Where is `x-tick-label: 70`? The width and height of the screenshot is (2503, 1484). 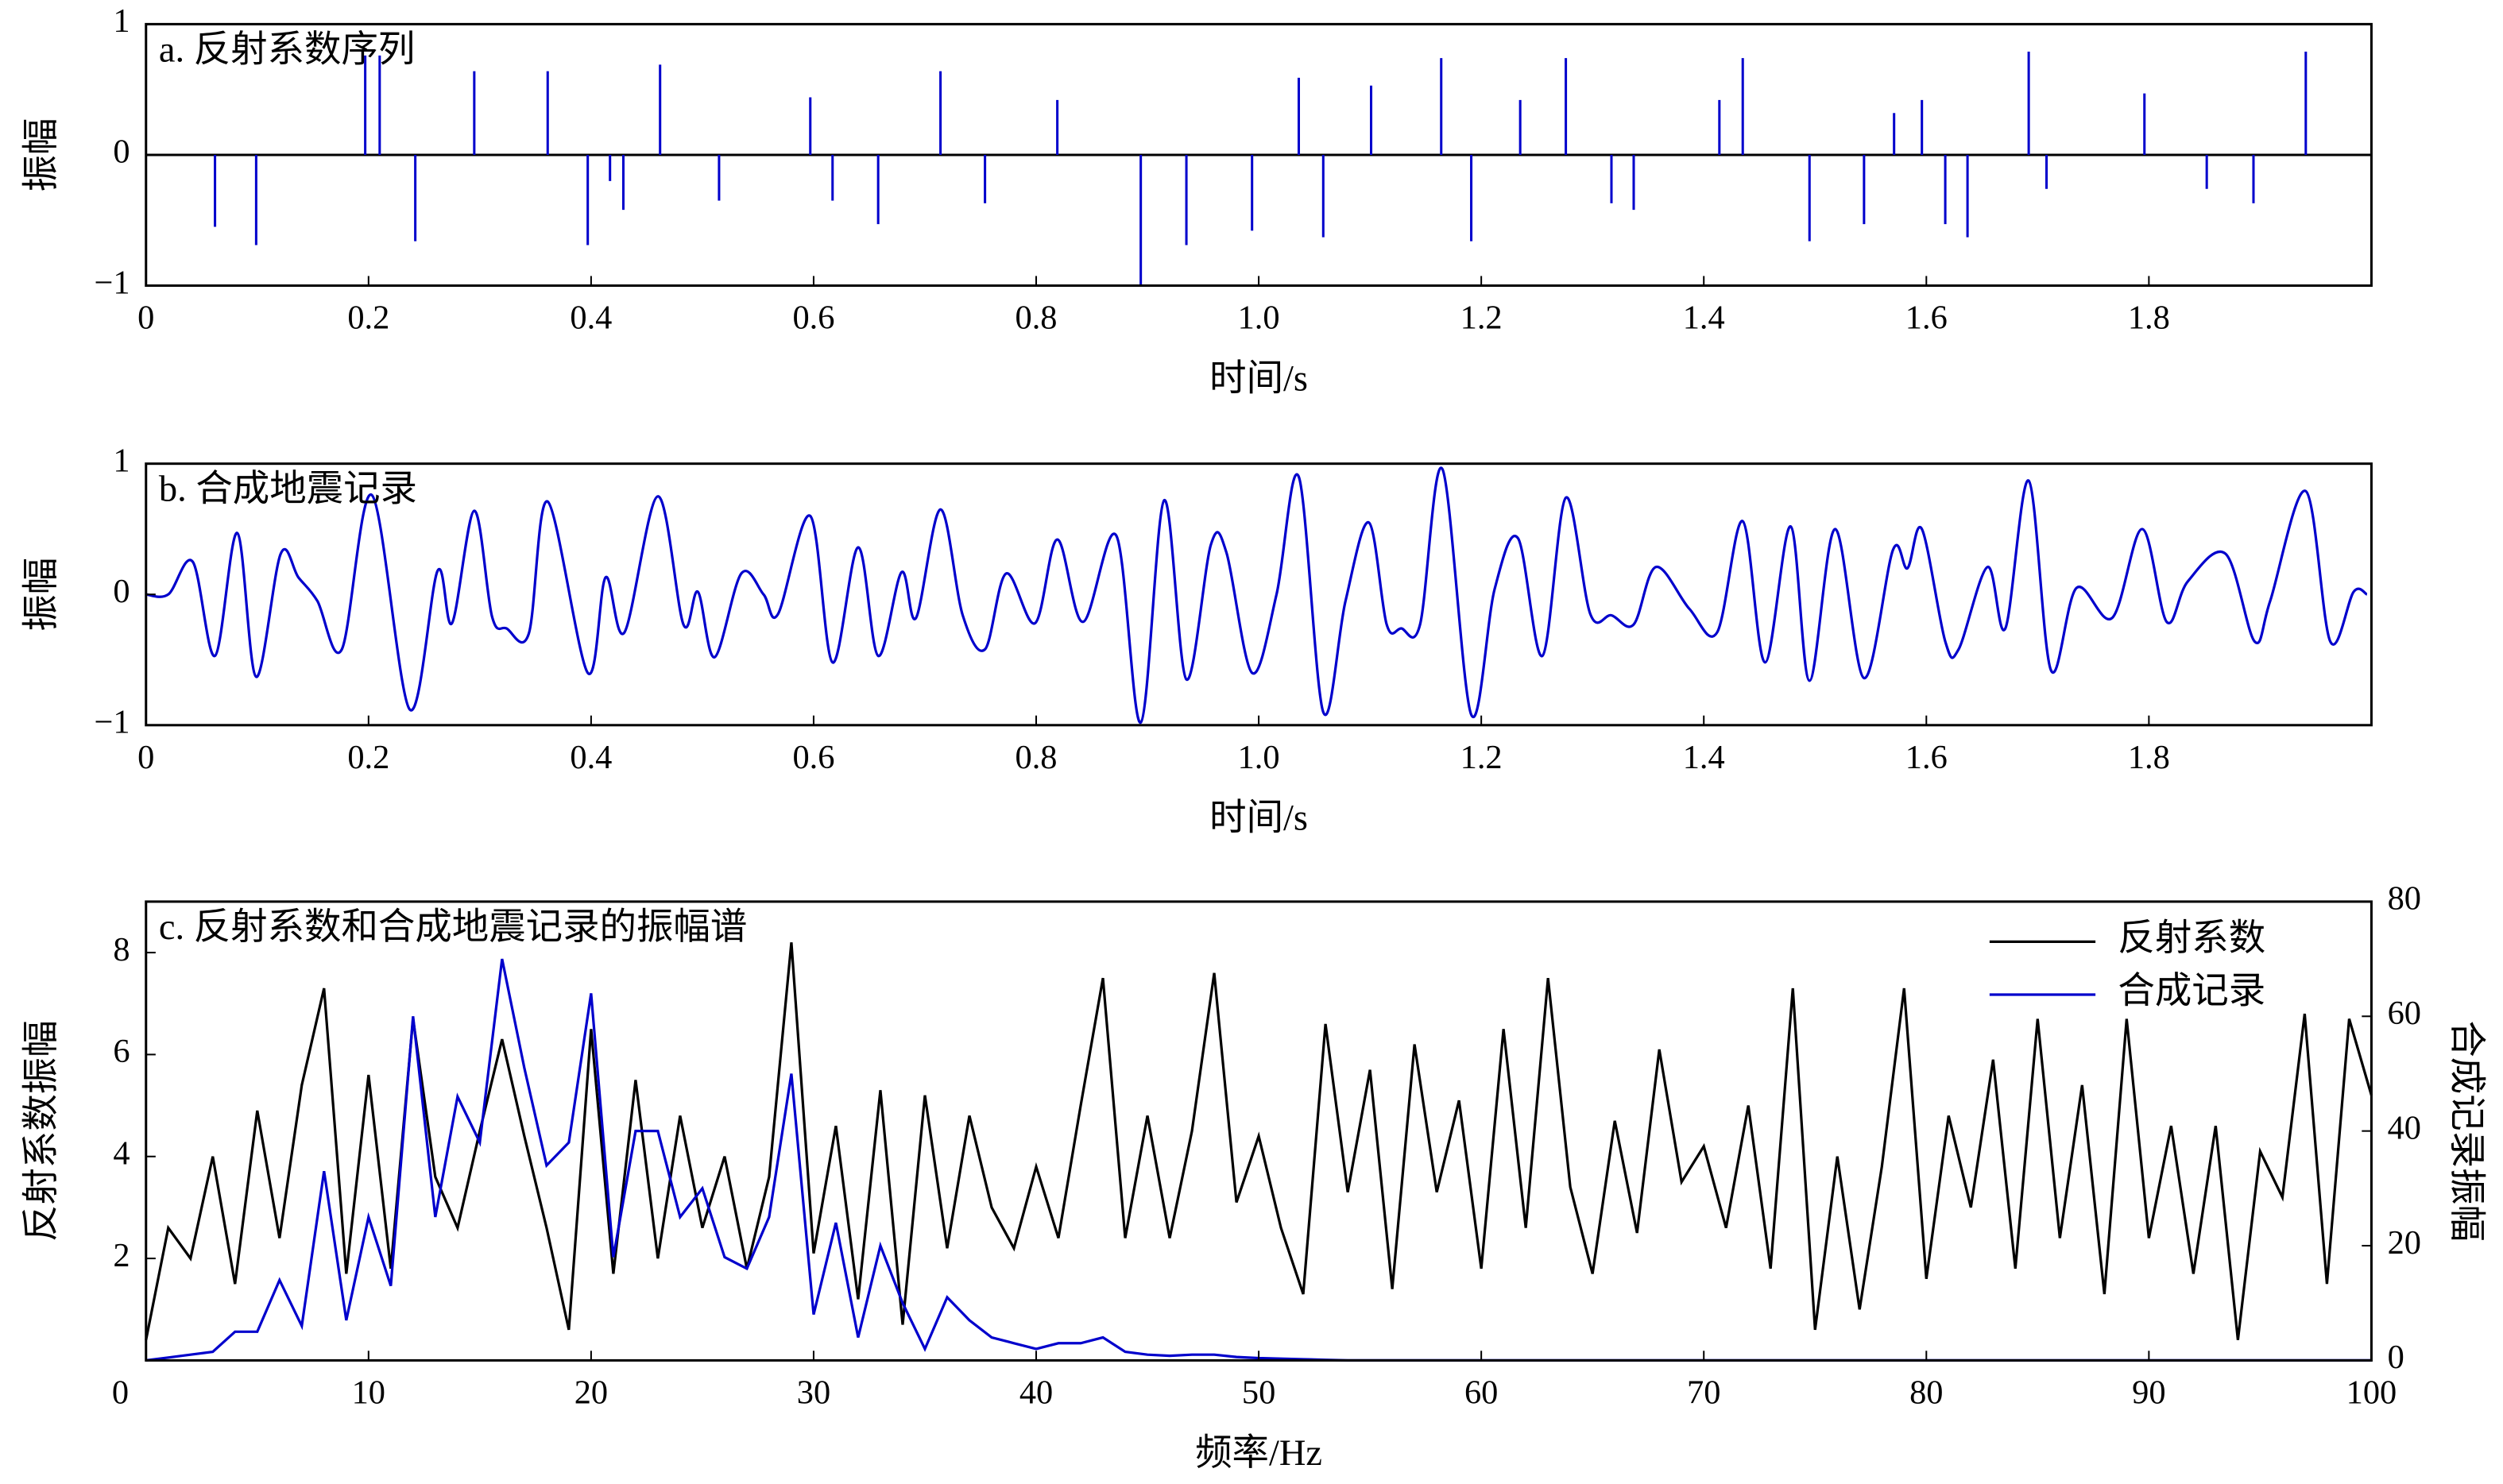 x-tick-label: 70 is located at coordinates (1704, 1393).